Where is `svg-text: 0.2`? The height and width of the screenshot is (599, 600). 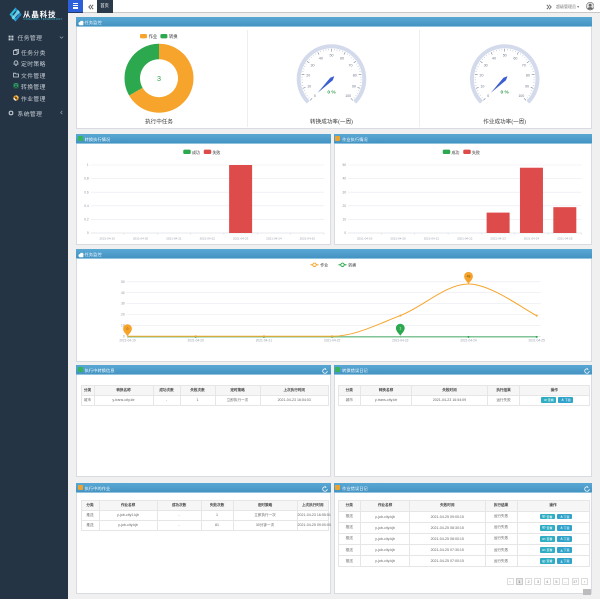 svg-text: 0.2 is located at coordinates (86, 220).